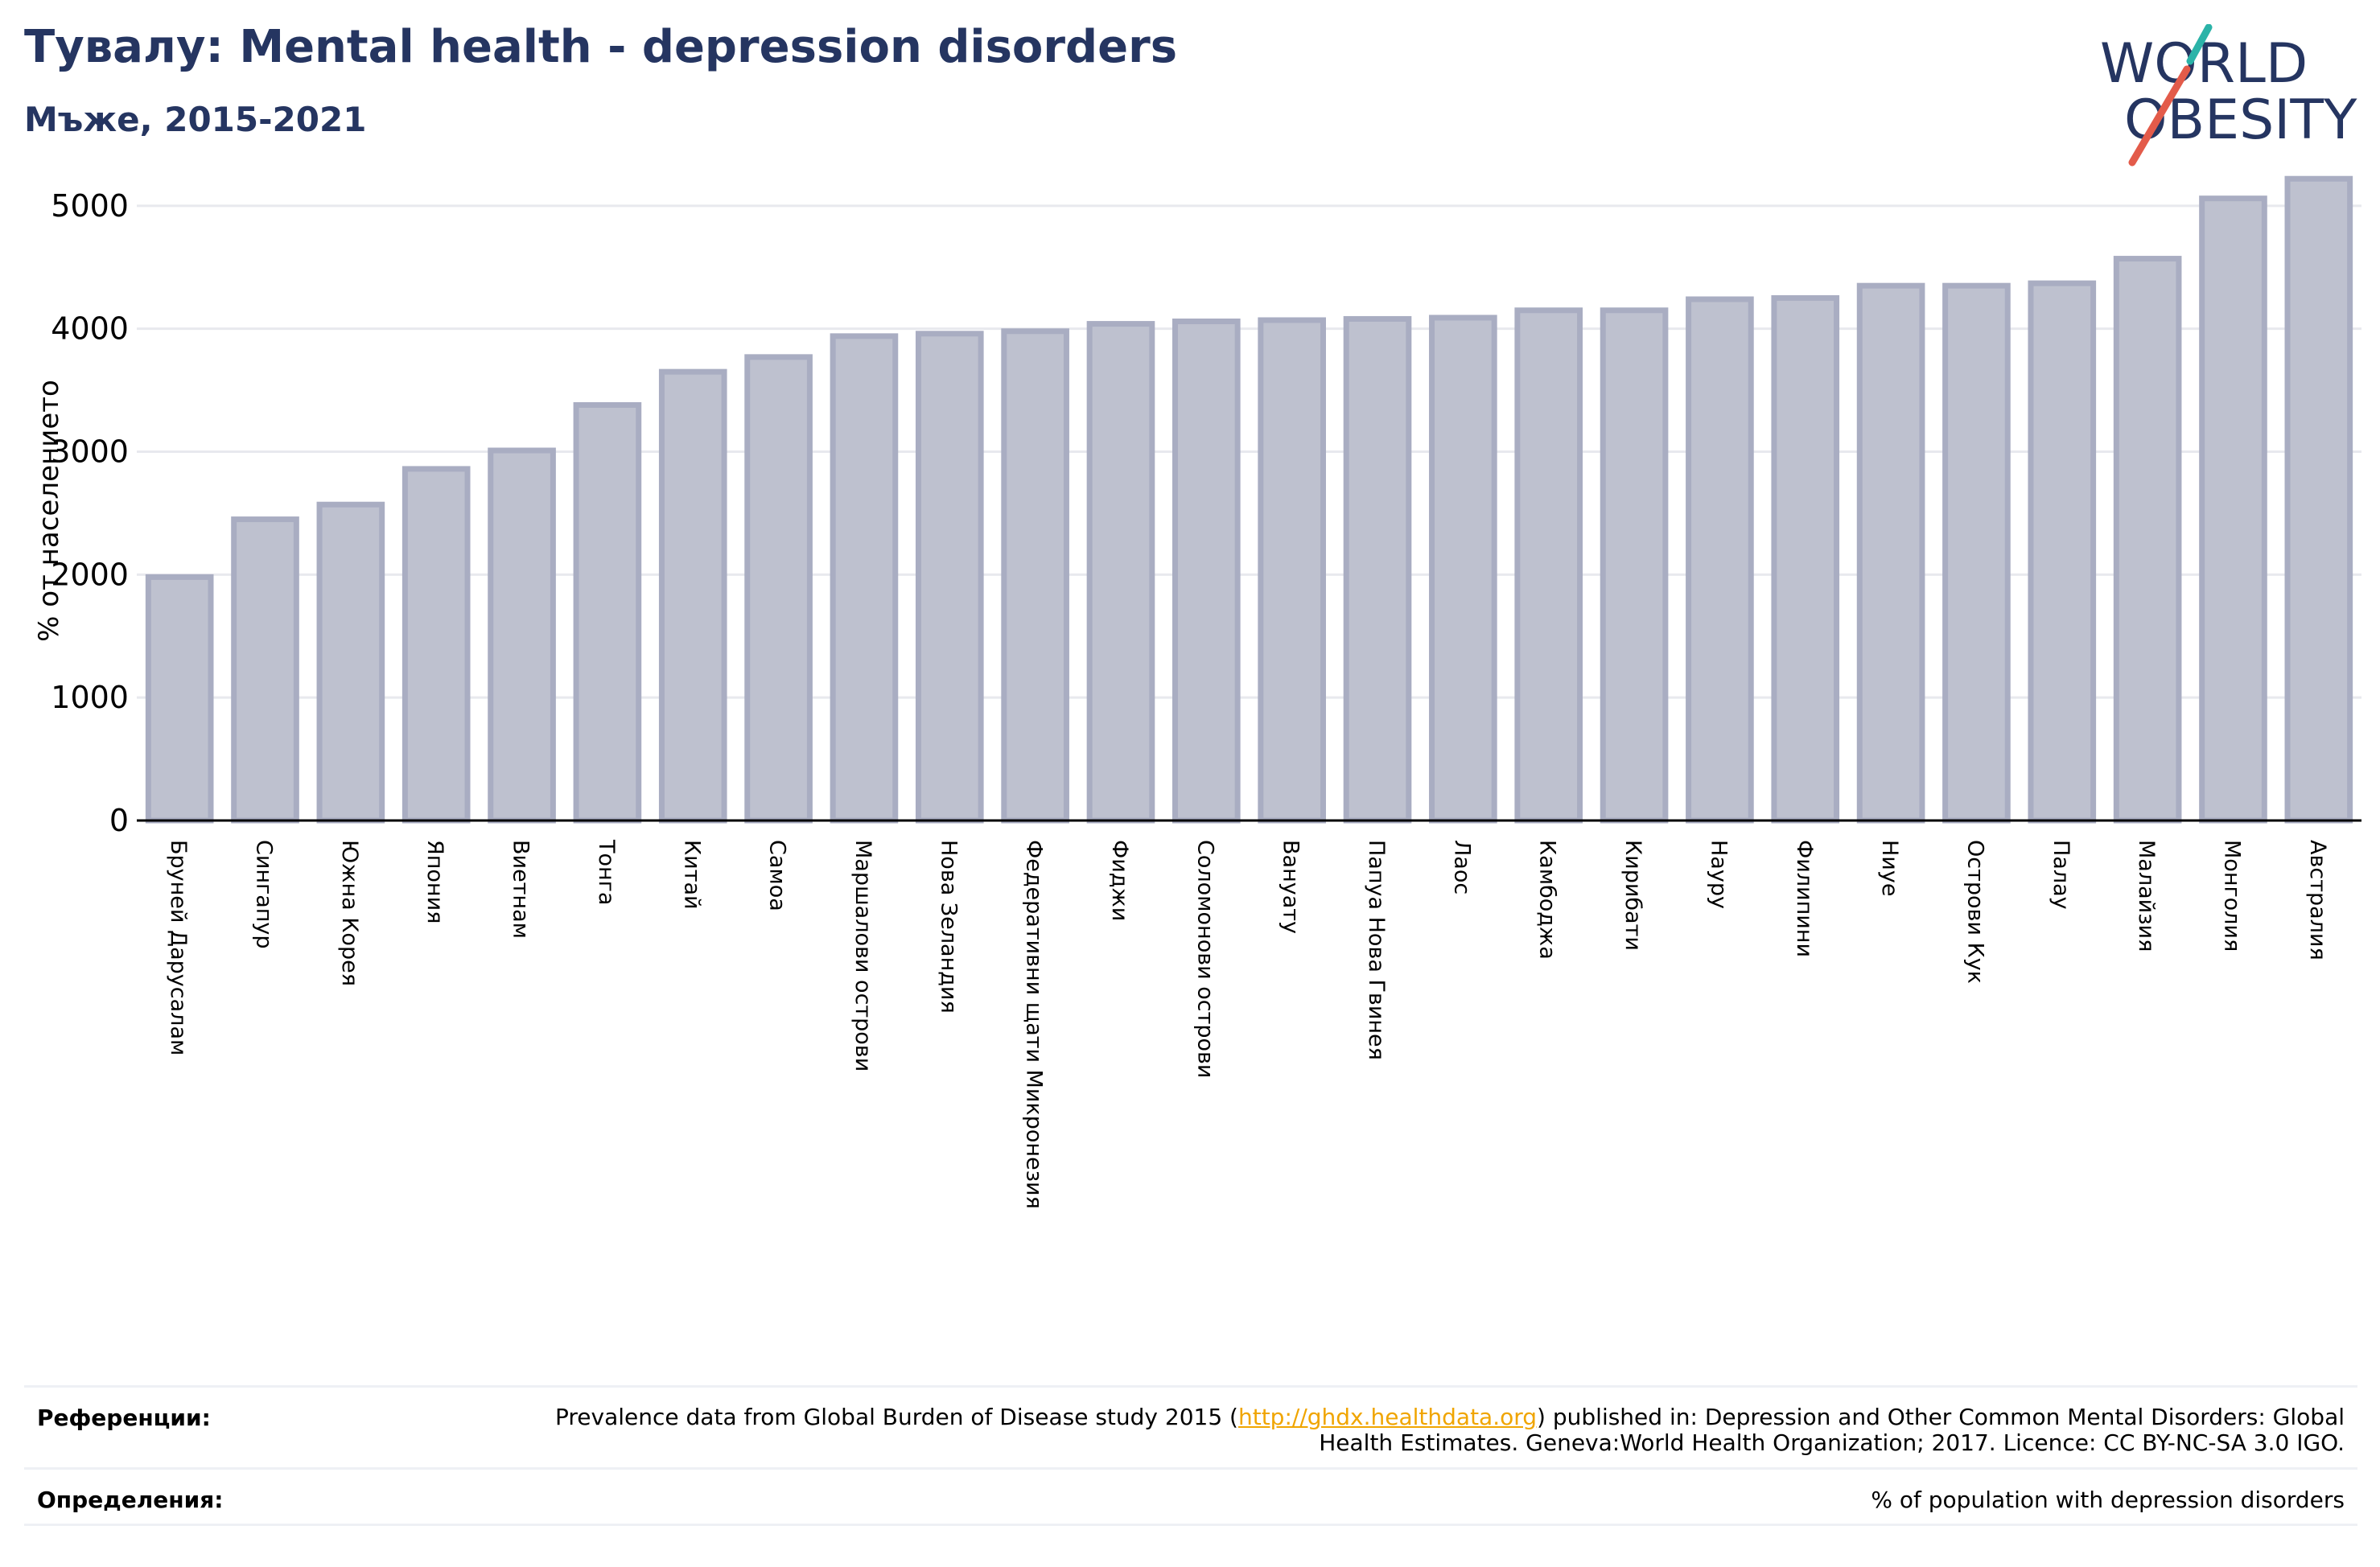 This screenshot has width=2380, height=1567. Describe the element at coordinates (1376, 950) in the screenshot. I see `x-tick-label: Папуа Нова Гвинея` at that location.